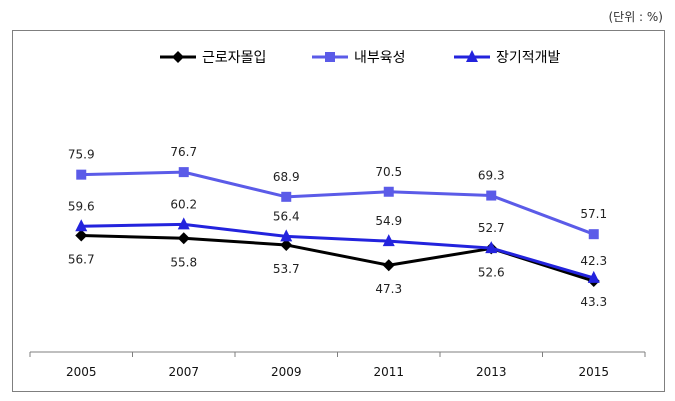 This screenshot has height=401, width=675. What do you see at coordinates (593, 261) in the screenshot?
I see `data-label: 42.3` at bounding box center [593, 261].